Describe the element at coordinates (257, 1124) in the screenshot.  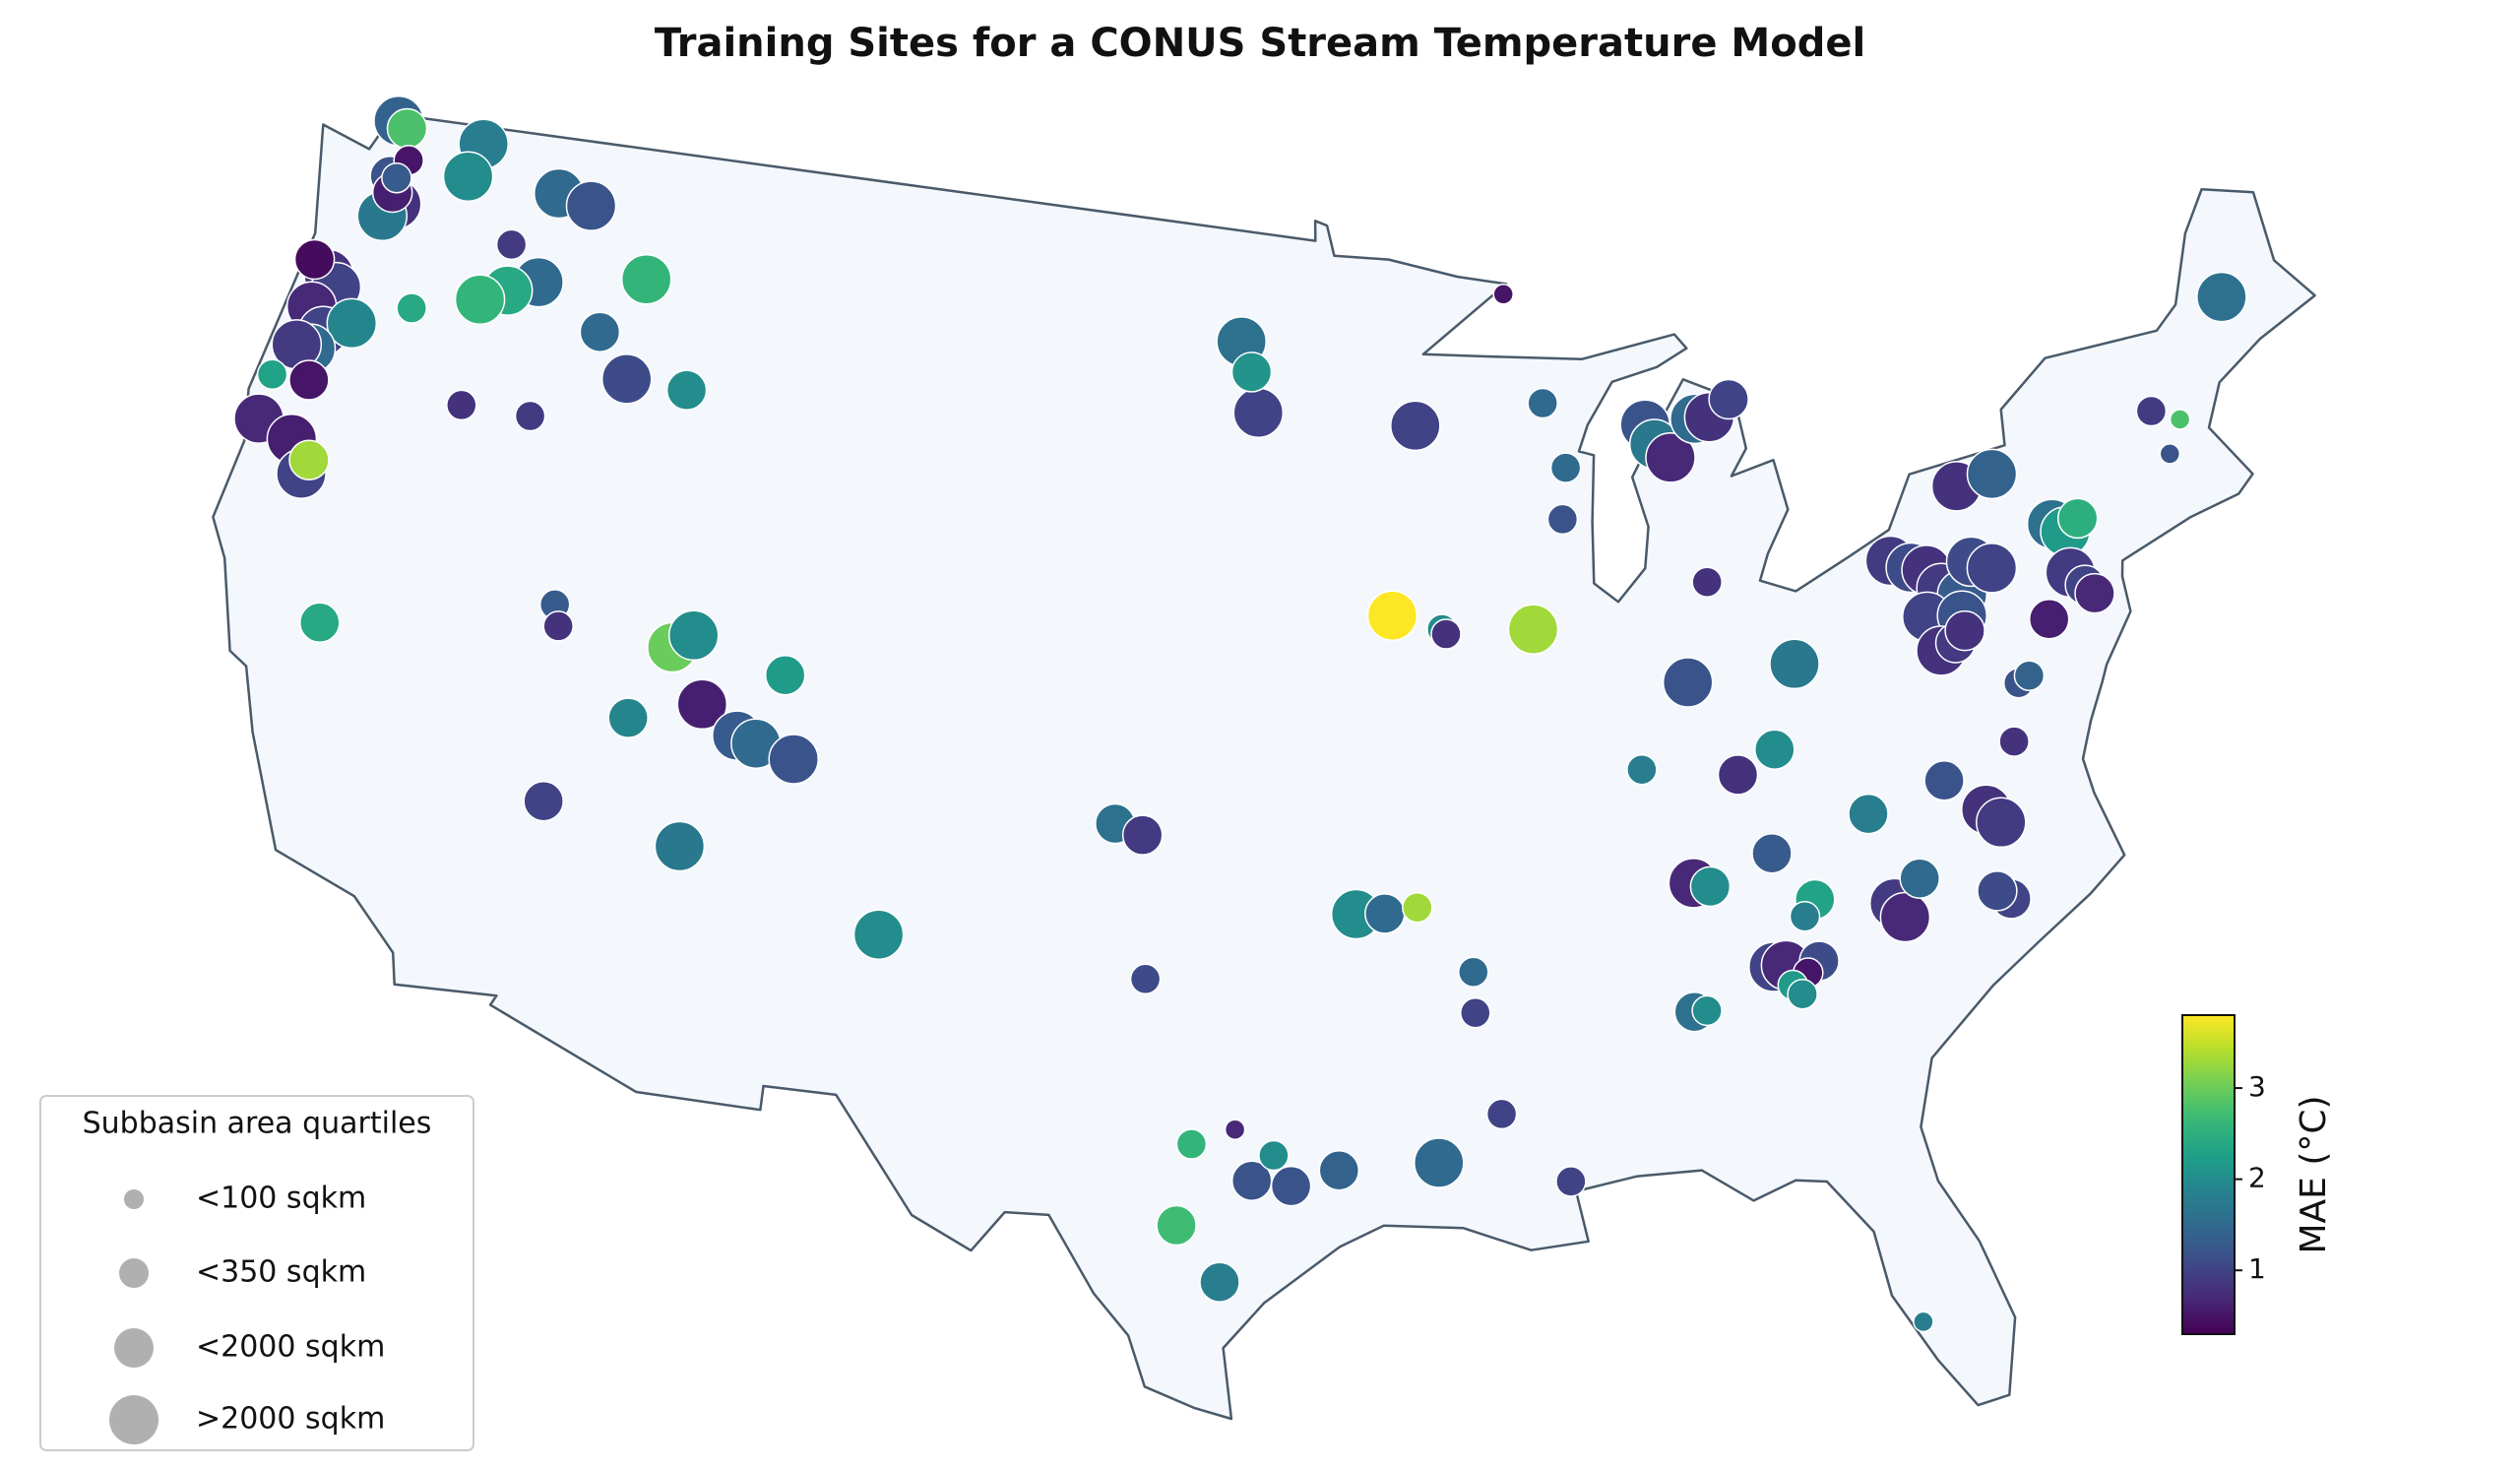
I see `legend-title: Subbasin area quartiles` at that location.